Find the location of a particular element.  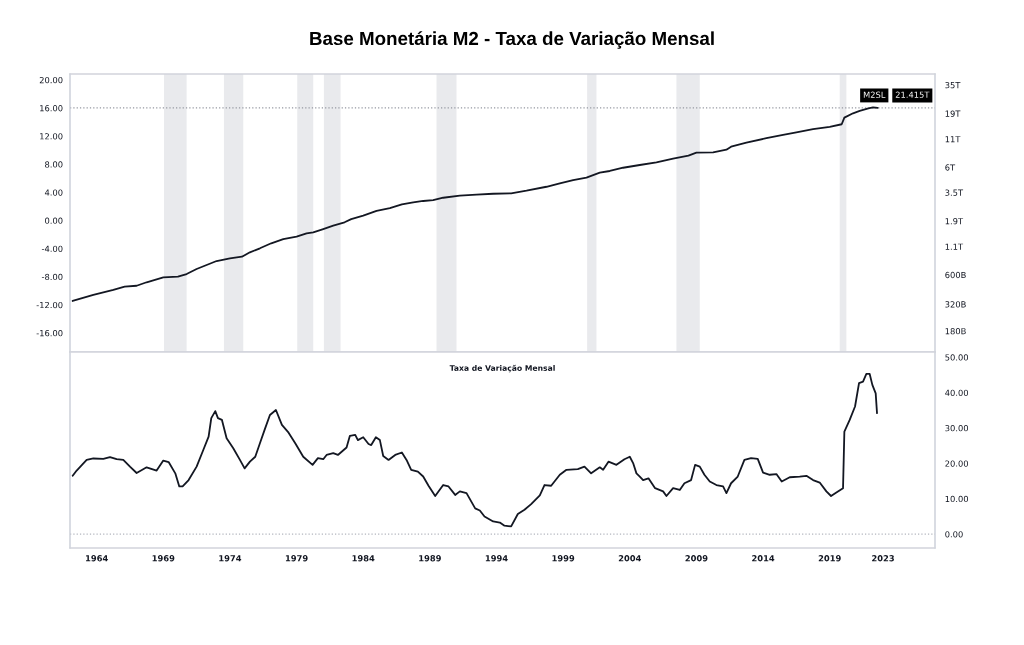

y2-tick-label: 1.1T is located at coordinates (954, 246).